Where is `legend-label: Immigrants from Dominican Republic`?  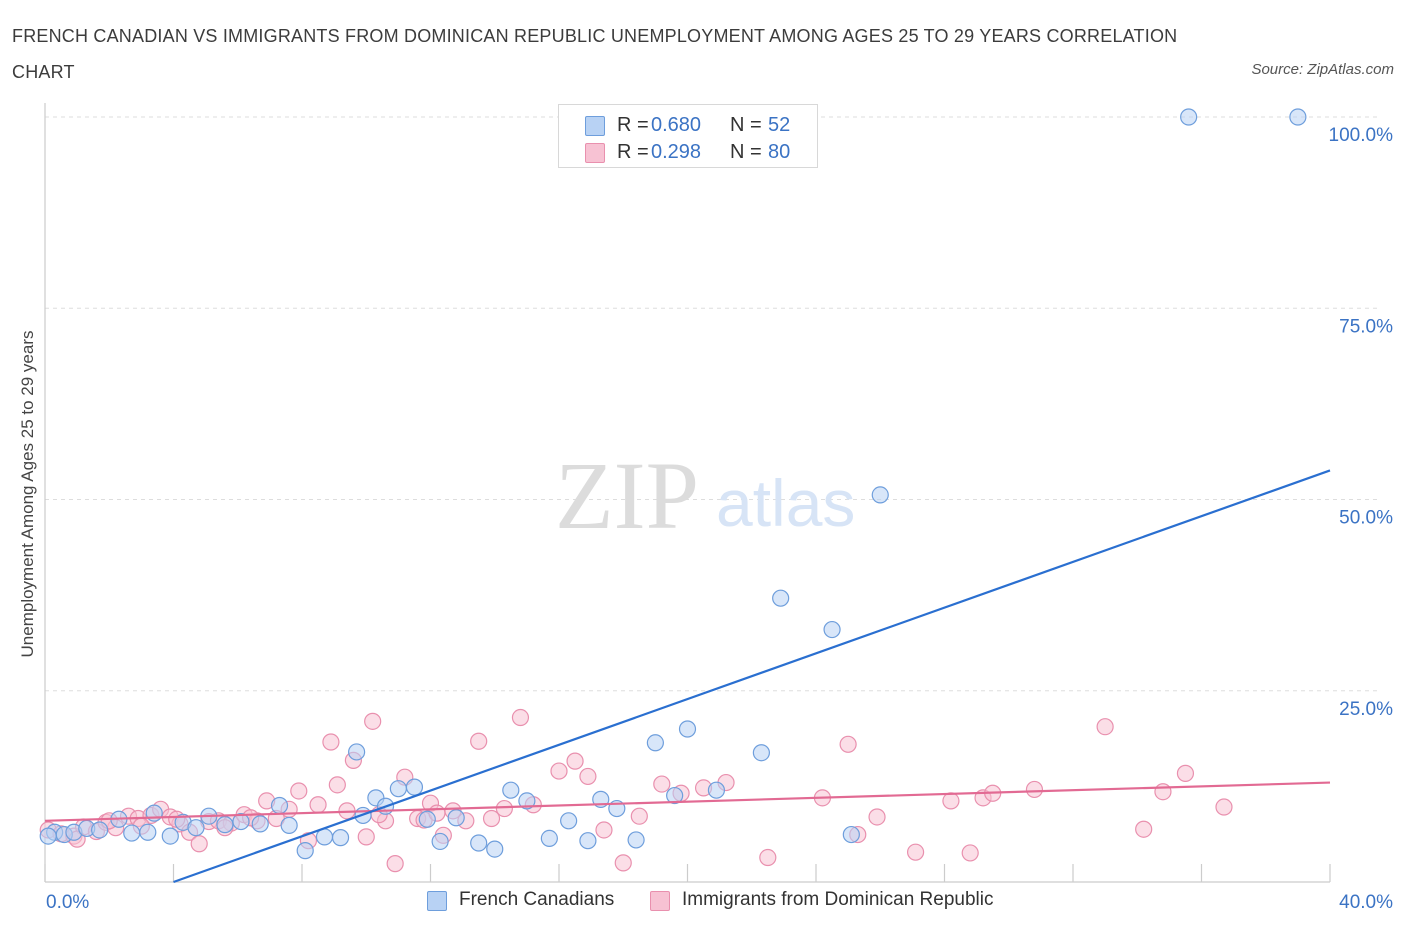
legend-label: Immigrants from Dominican Republic is located at coordinates (838, 899).